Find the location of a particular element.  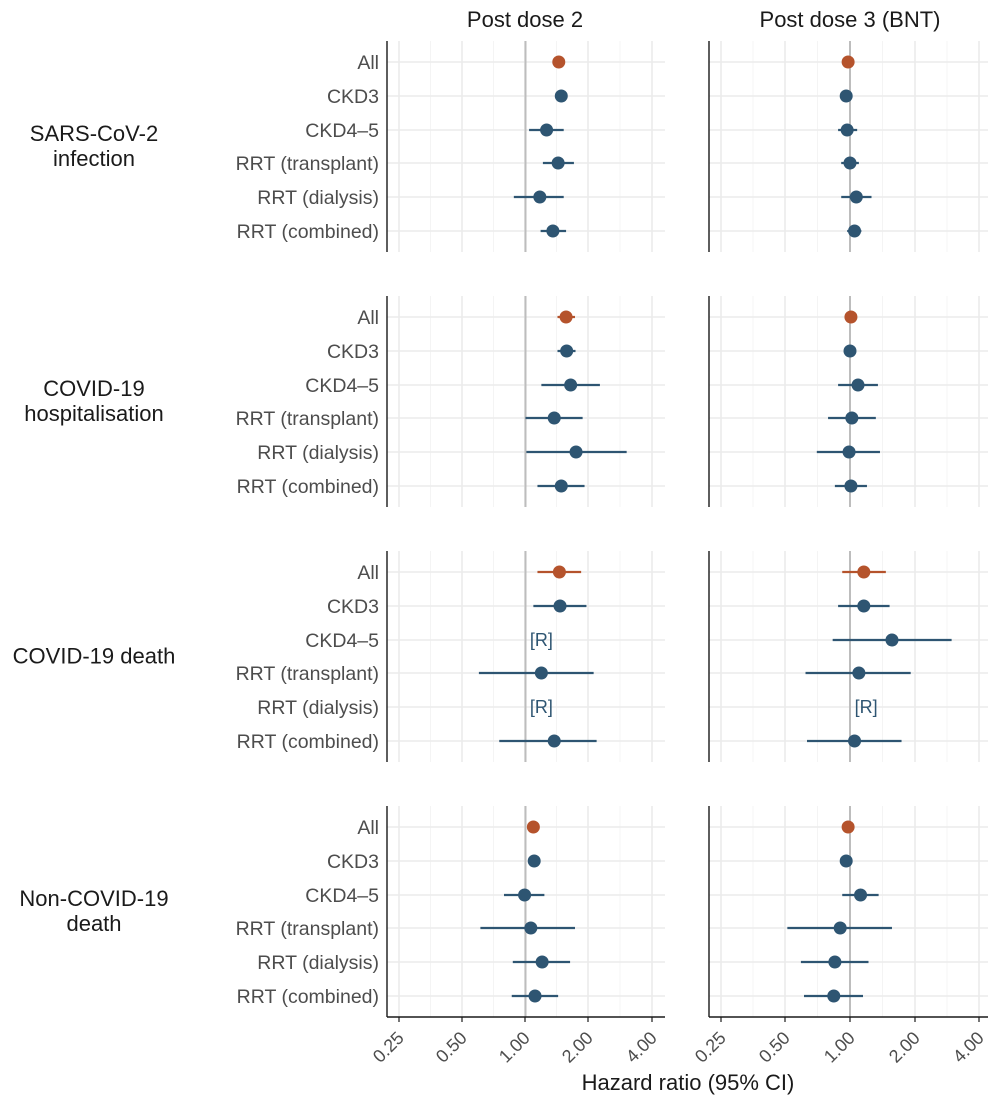

row-title-covid-19-death: COVID-19 death is located at coordinates (94, 656).